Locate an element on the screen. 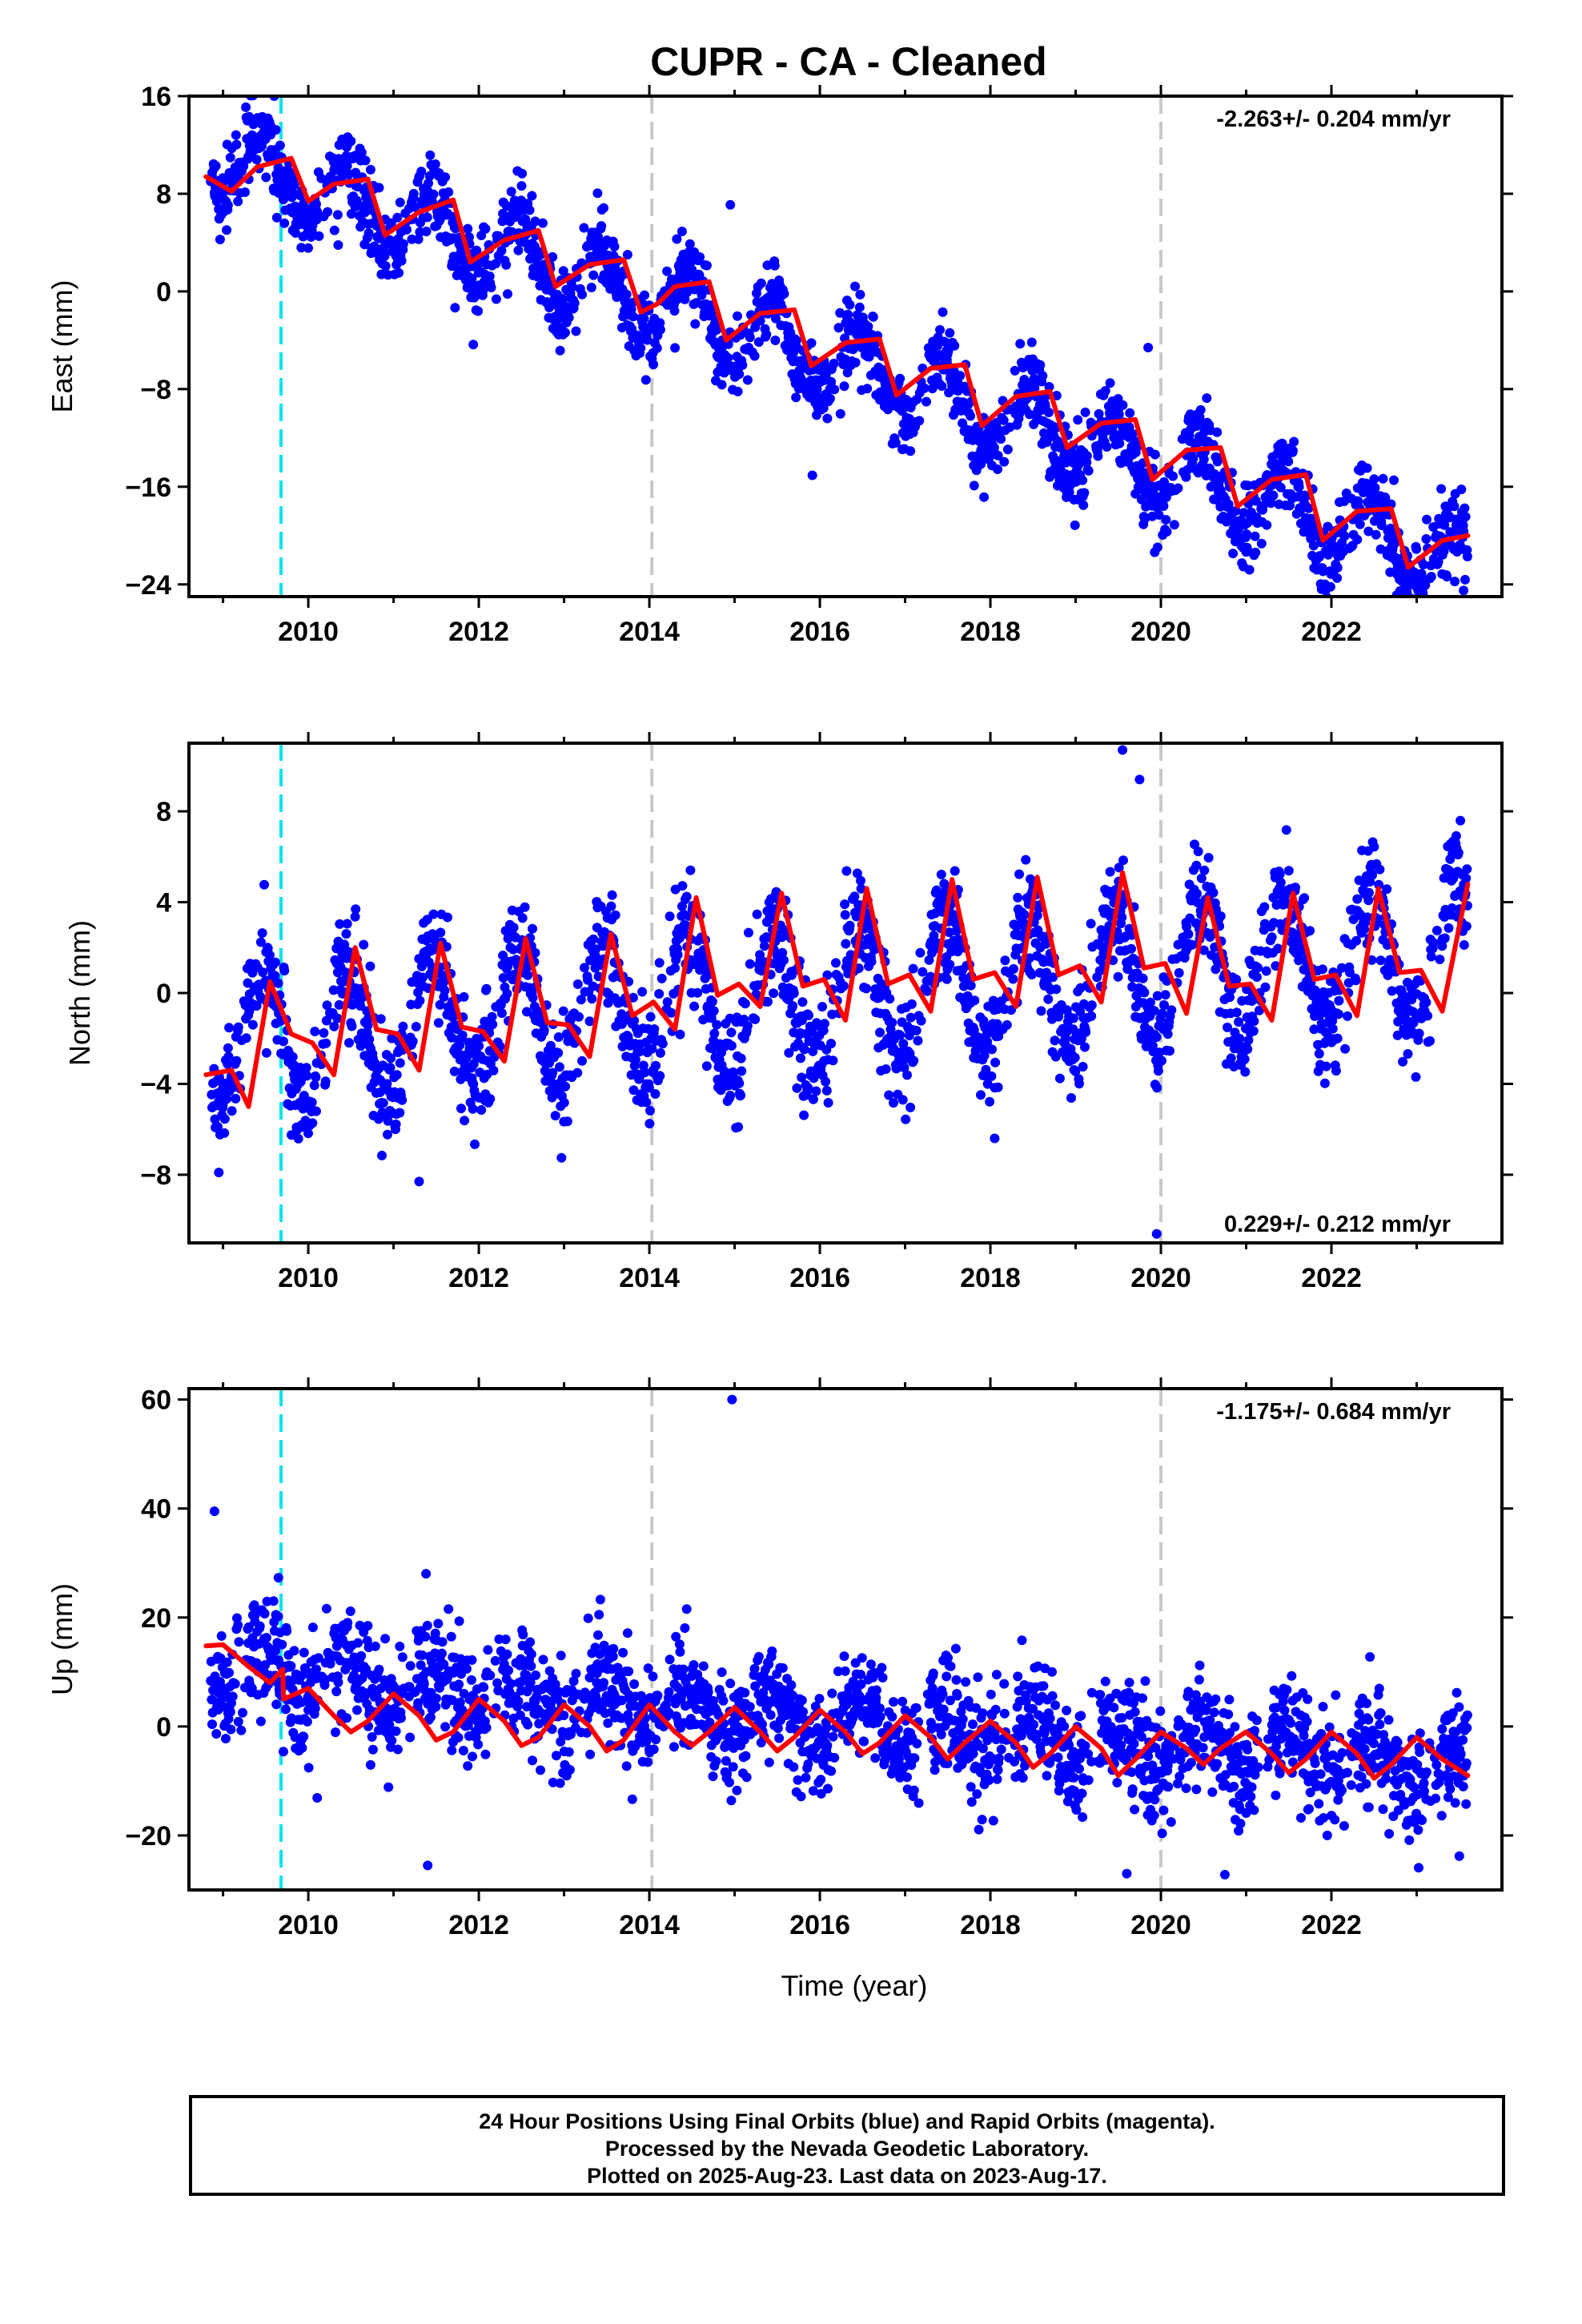 The height and width of the screenshot is (2324, 1582). outlier-point is located at coordinates (1464, 590).